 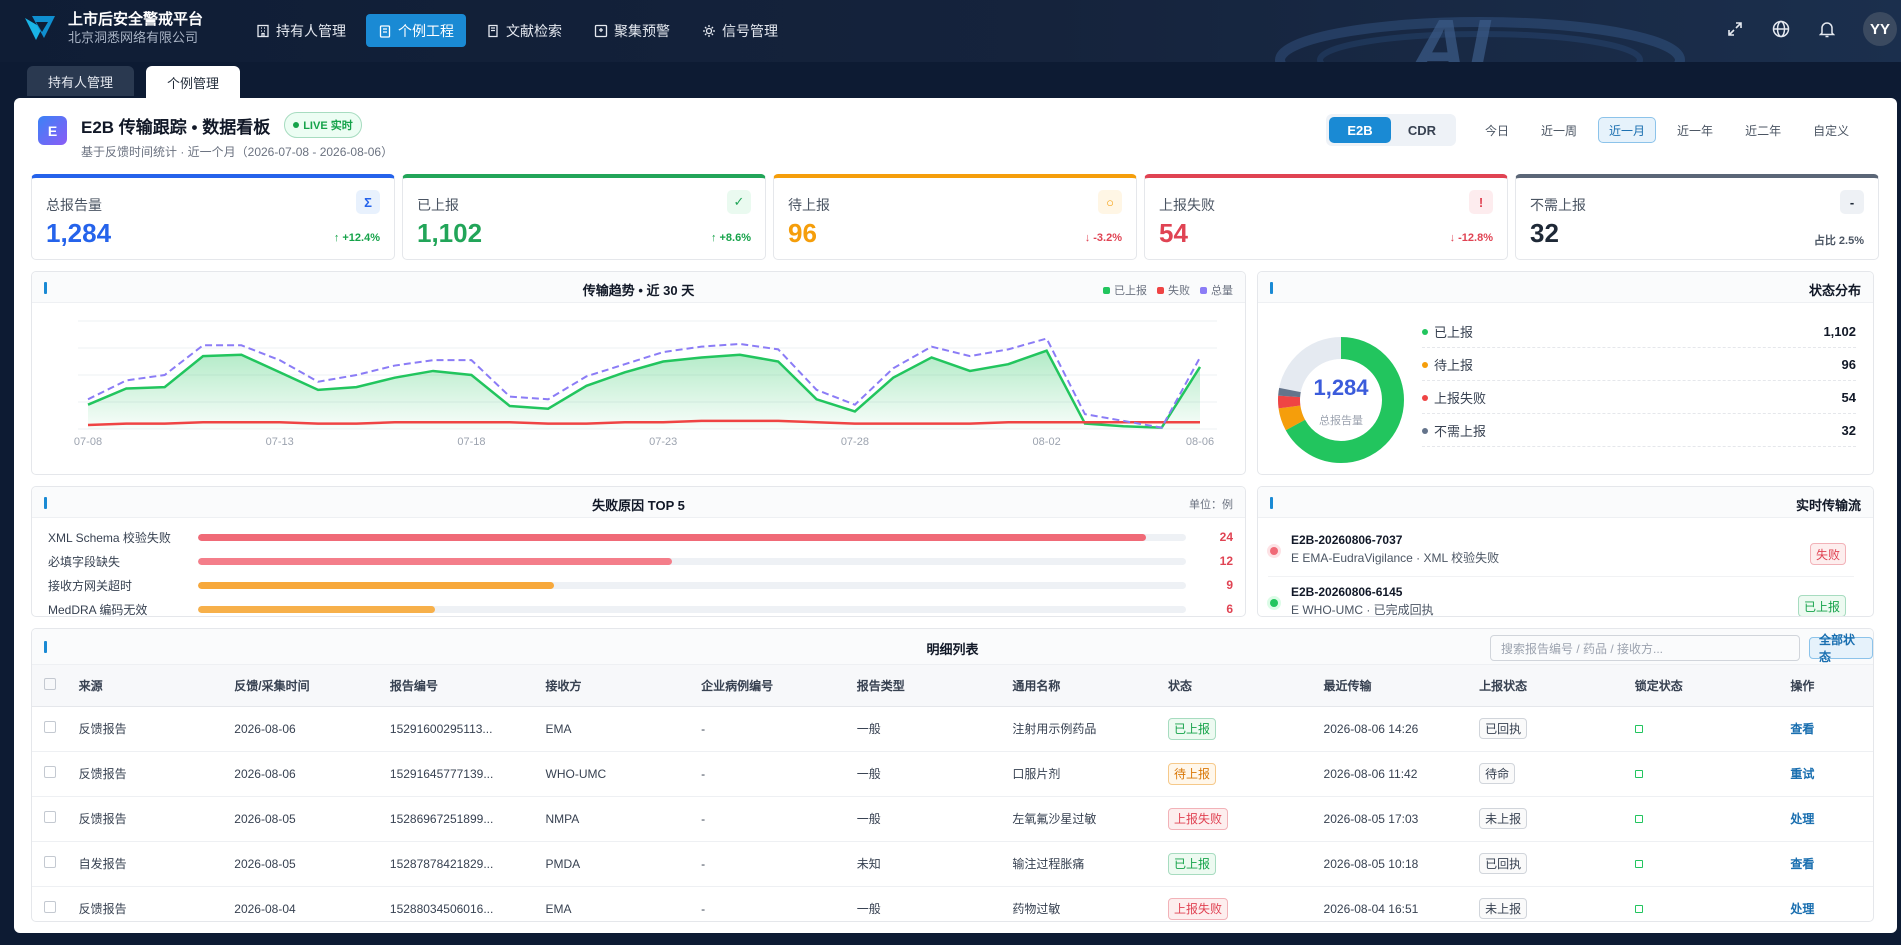 What do you see at coordinates (467, 686) in the screenshot?
I see `column-header: 报告编号` at bounding box center [467, 686].